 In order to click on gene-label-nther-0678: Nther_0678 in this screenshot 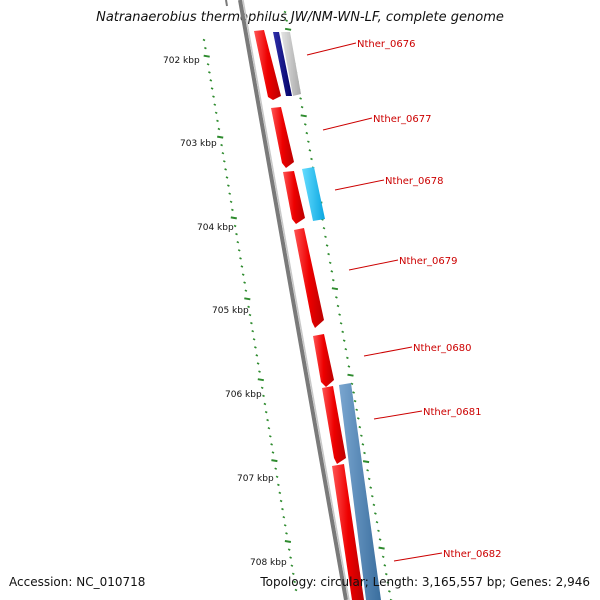, I will do `click(414, 181)`.